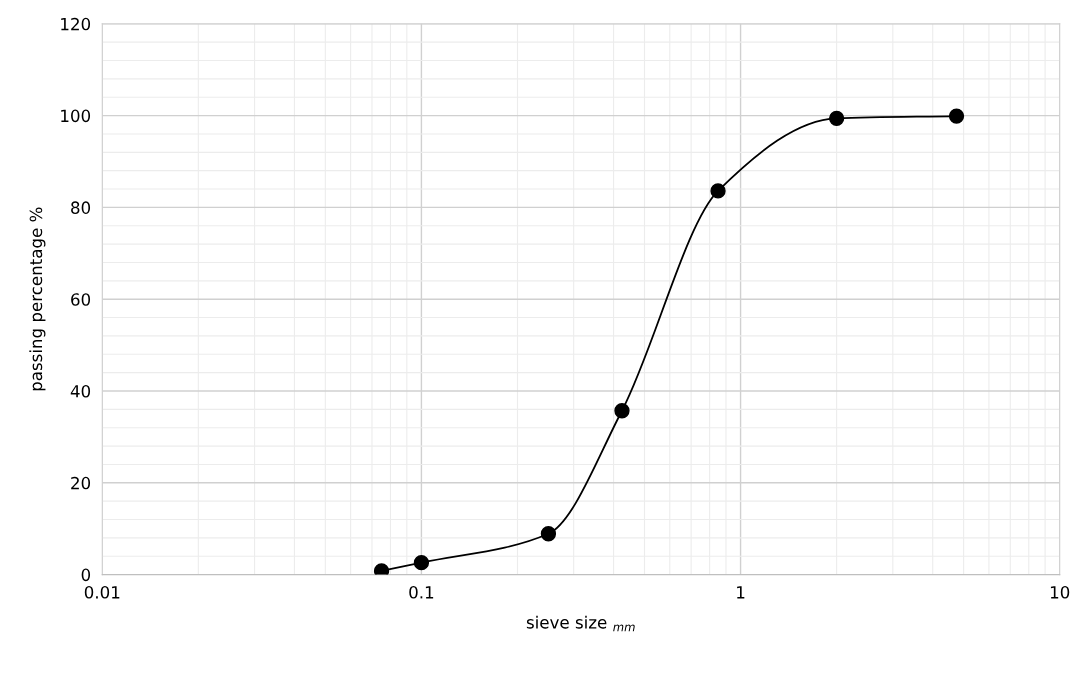 The height and width of the screenshot is (680, 1088). I want to click on x-tick-label: 0.1, so click(421, 592).